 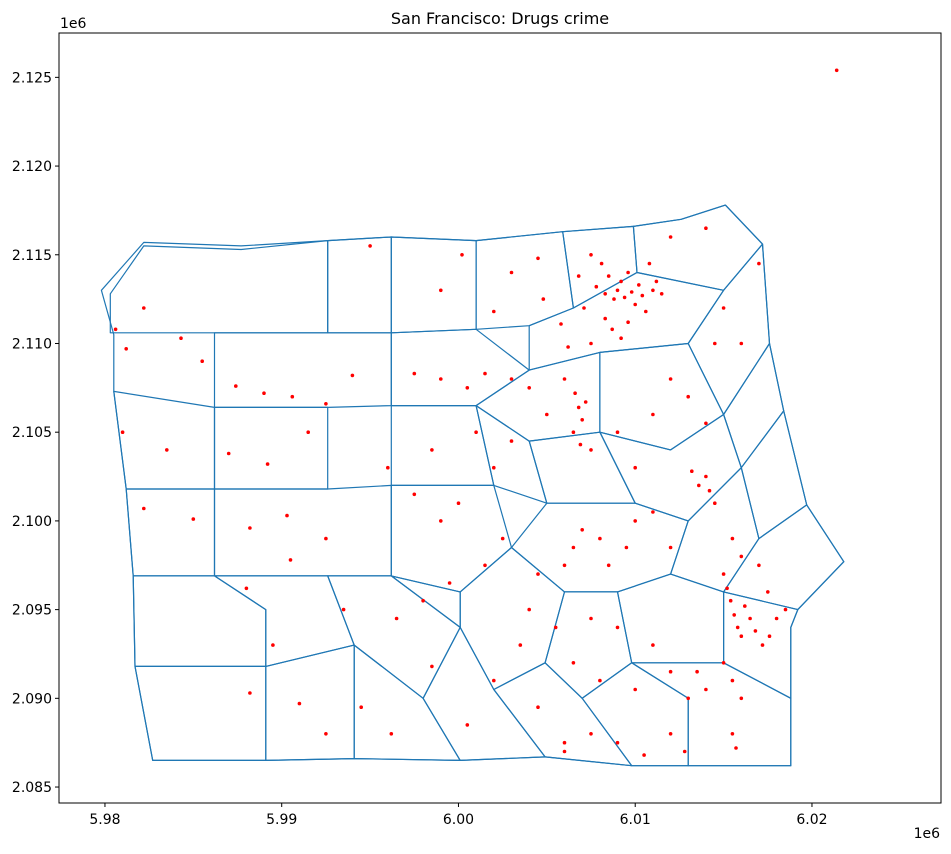 I want to click on y-tick-label: 2.120, so click(x=32, y=167).